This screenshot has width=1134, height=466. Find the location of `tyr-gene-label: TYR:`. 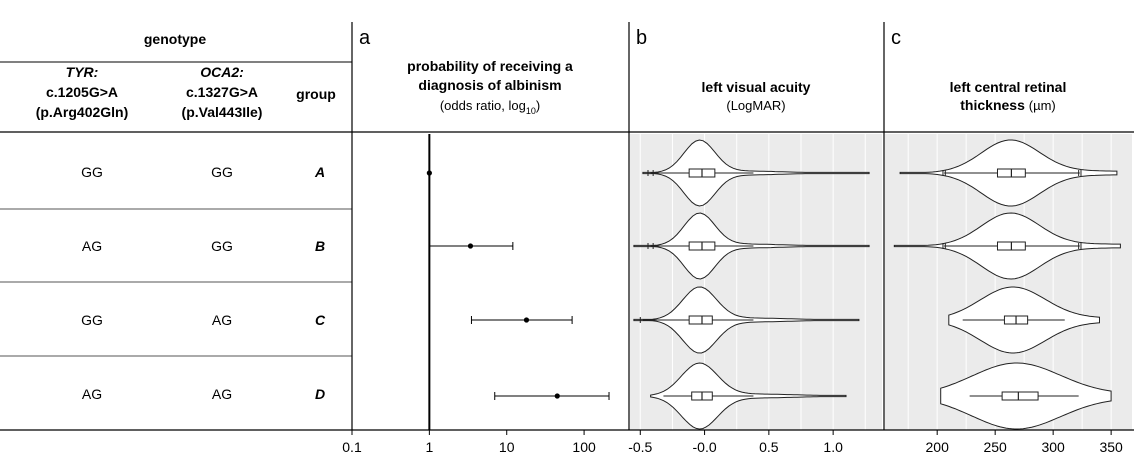

tyr-gene-label: TYR: is located at coordinates (82, 72).